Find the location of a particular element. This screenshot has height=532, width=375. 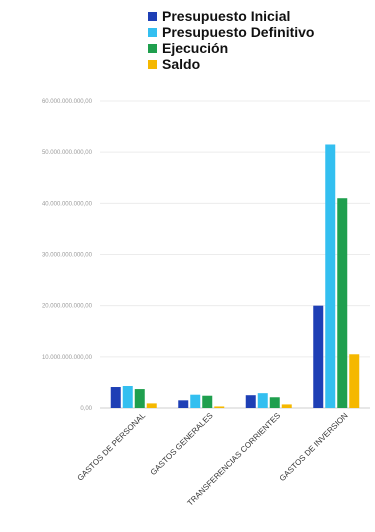

y-tick-label: 40.000.000.000,00 is located at coordinates (67, 204).